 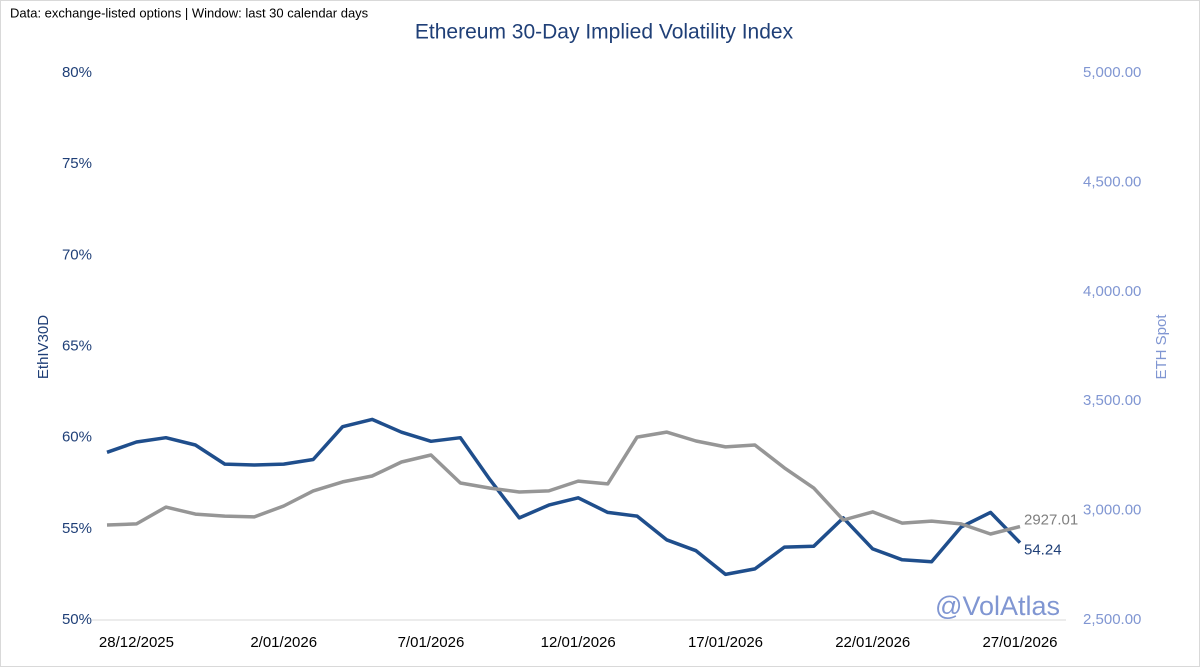 I want to click on x-tick-label: 27/01/2026, so click(x=1019, y=642).